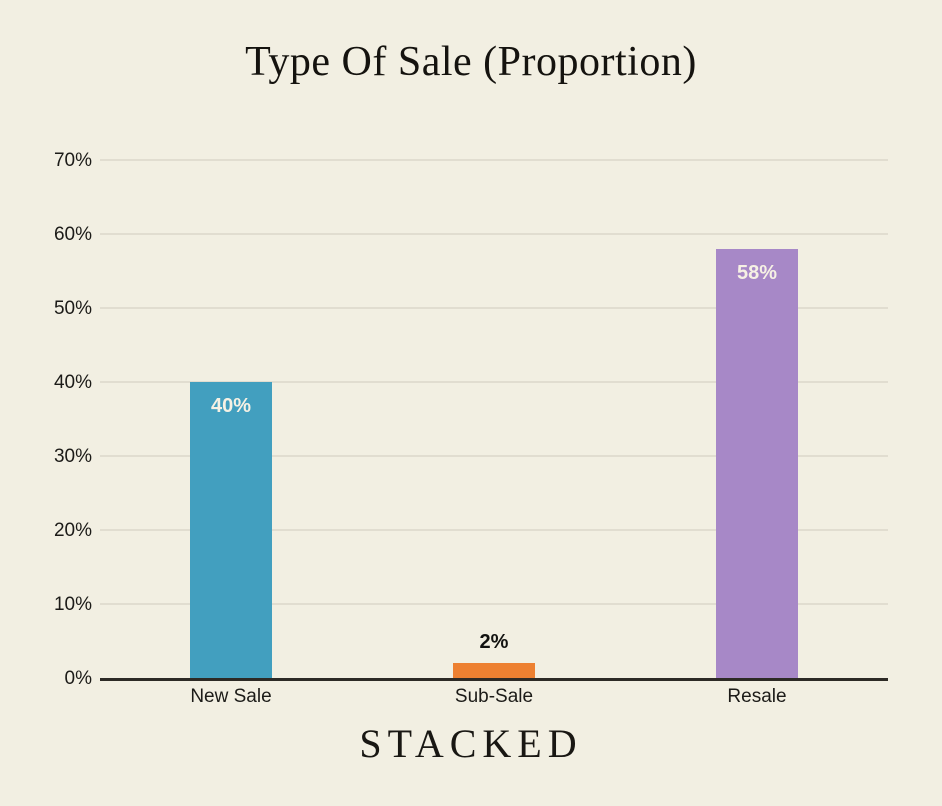  I want to click on y-tick-label-50: 50%, so click(72, 308).